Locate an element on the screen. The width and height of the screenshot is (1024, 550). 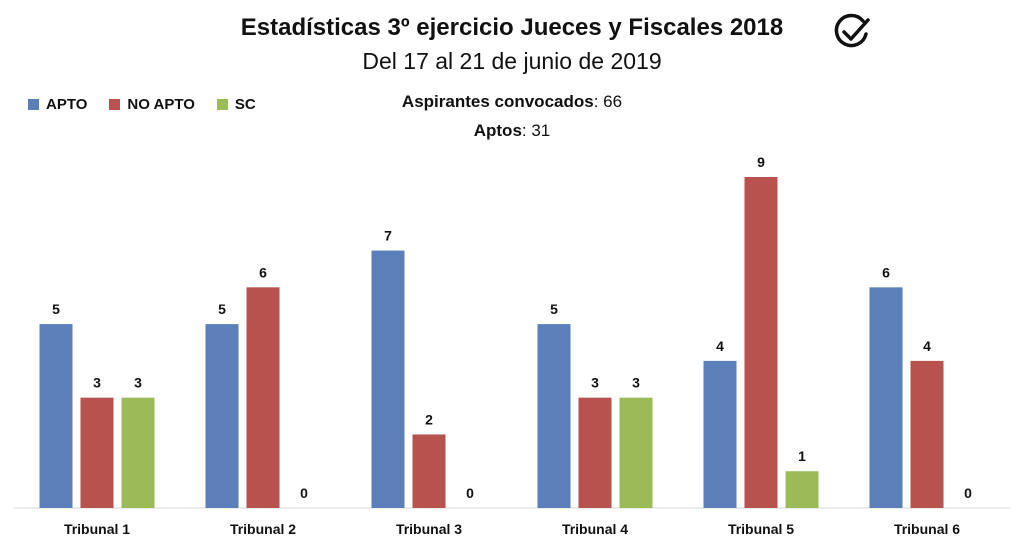
category-label: Tribunal 3 is located at coordinates (429, 529).